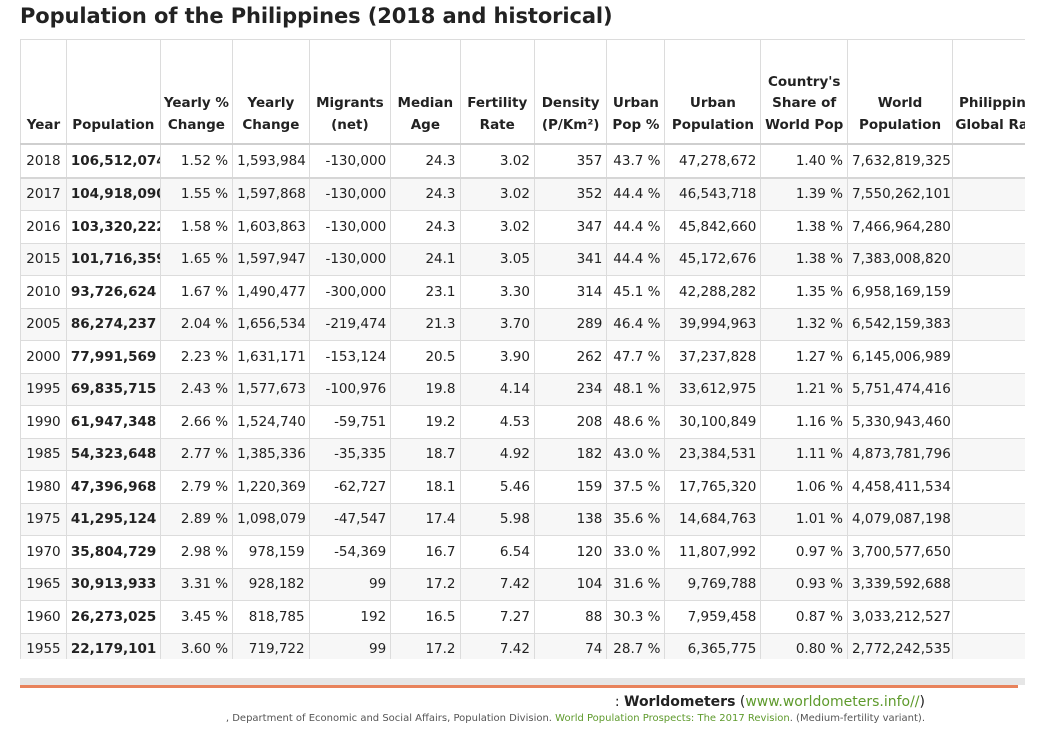 Image resolution: width=1057 pixels, height=735 pixels. Describe the element at coordinates (425, 617) in the screenshot. I see `cell-median-age: 16.5` at that location.